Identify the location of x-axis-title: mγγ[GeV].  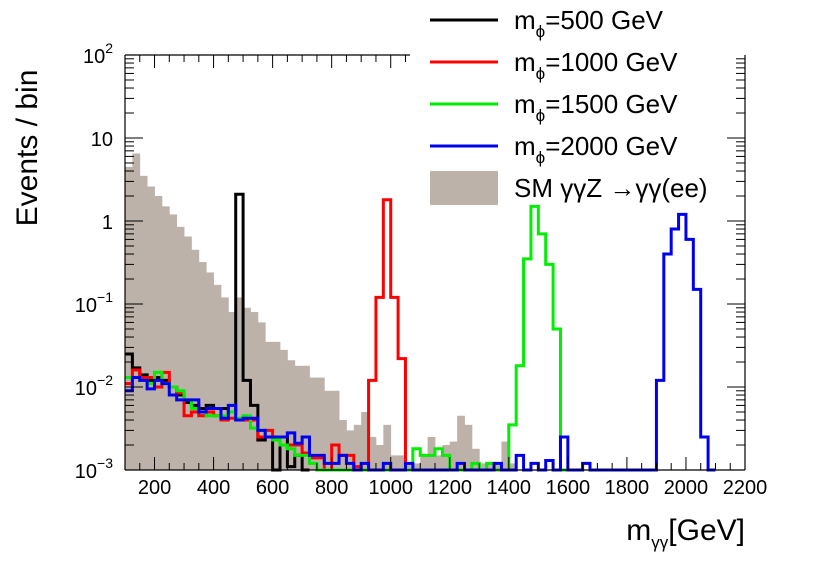
(685, 533).